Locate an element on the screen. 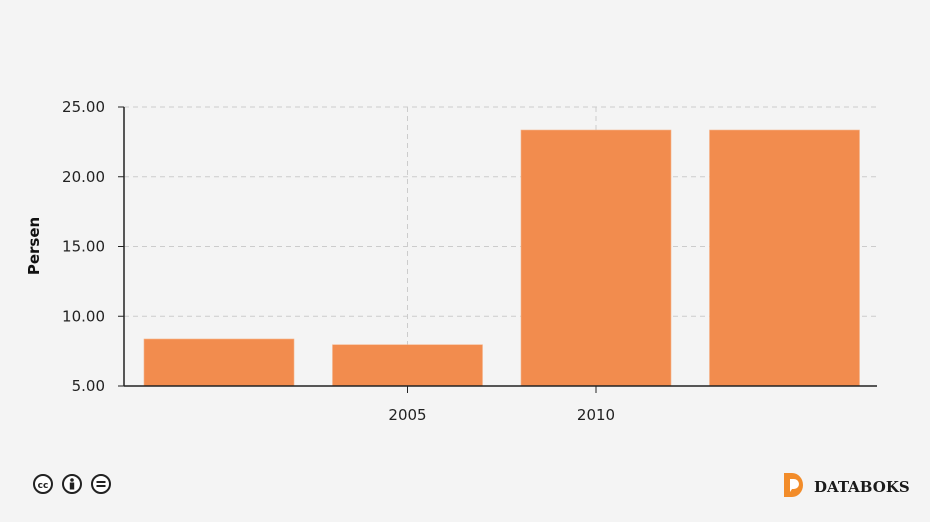 The width and height of the screenshot is (930, 522). y-axis-label: Persen is located at coordinates (34, 246).